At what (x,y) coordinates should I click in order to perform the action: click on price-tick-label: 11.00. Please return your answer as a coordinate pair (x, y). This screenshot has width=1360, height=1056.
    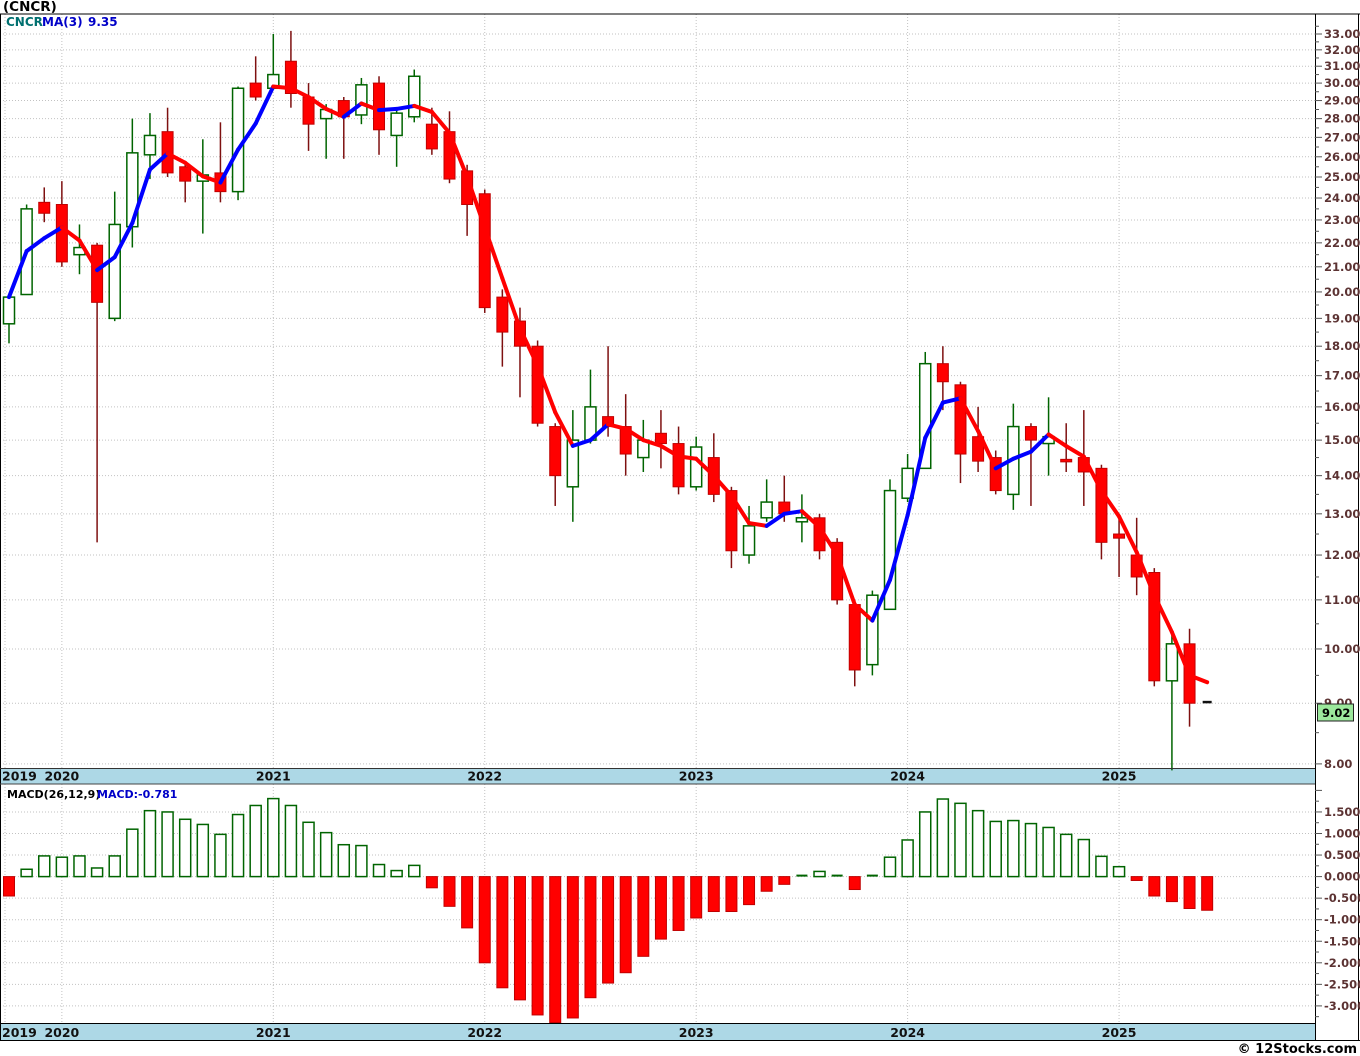
    Looking at the image, I should click on (1342, 600).